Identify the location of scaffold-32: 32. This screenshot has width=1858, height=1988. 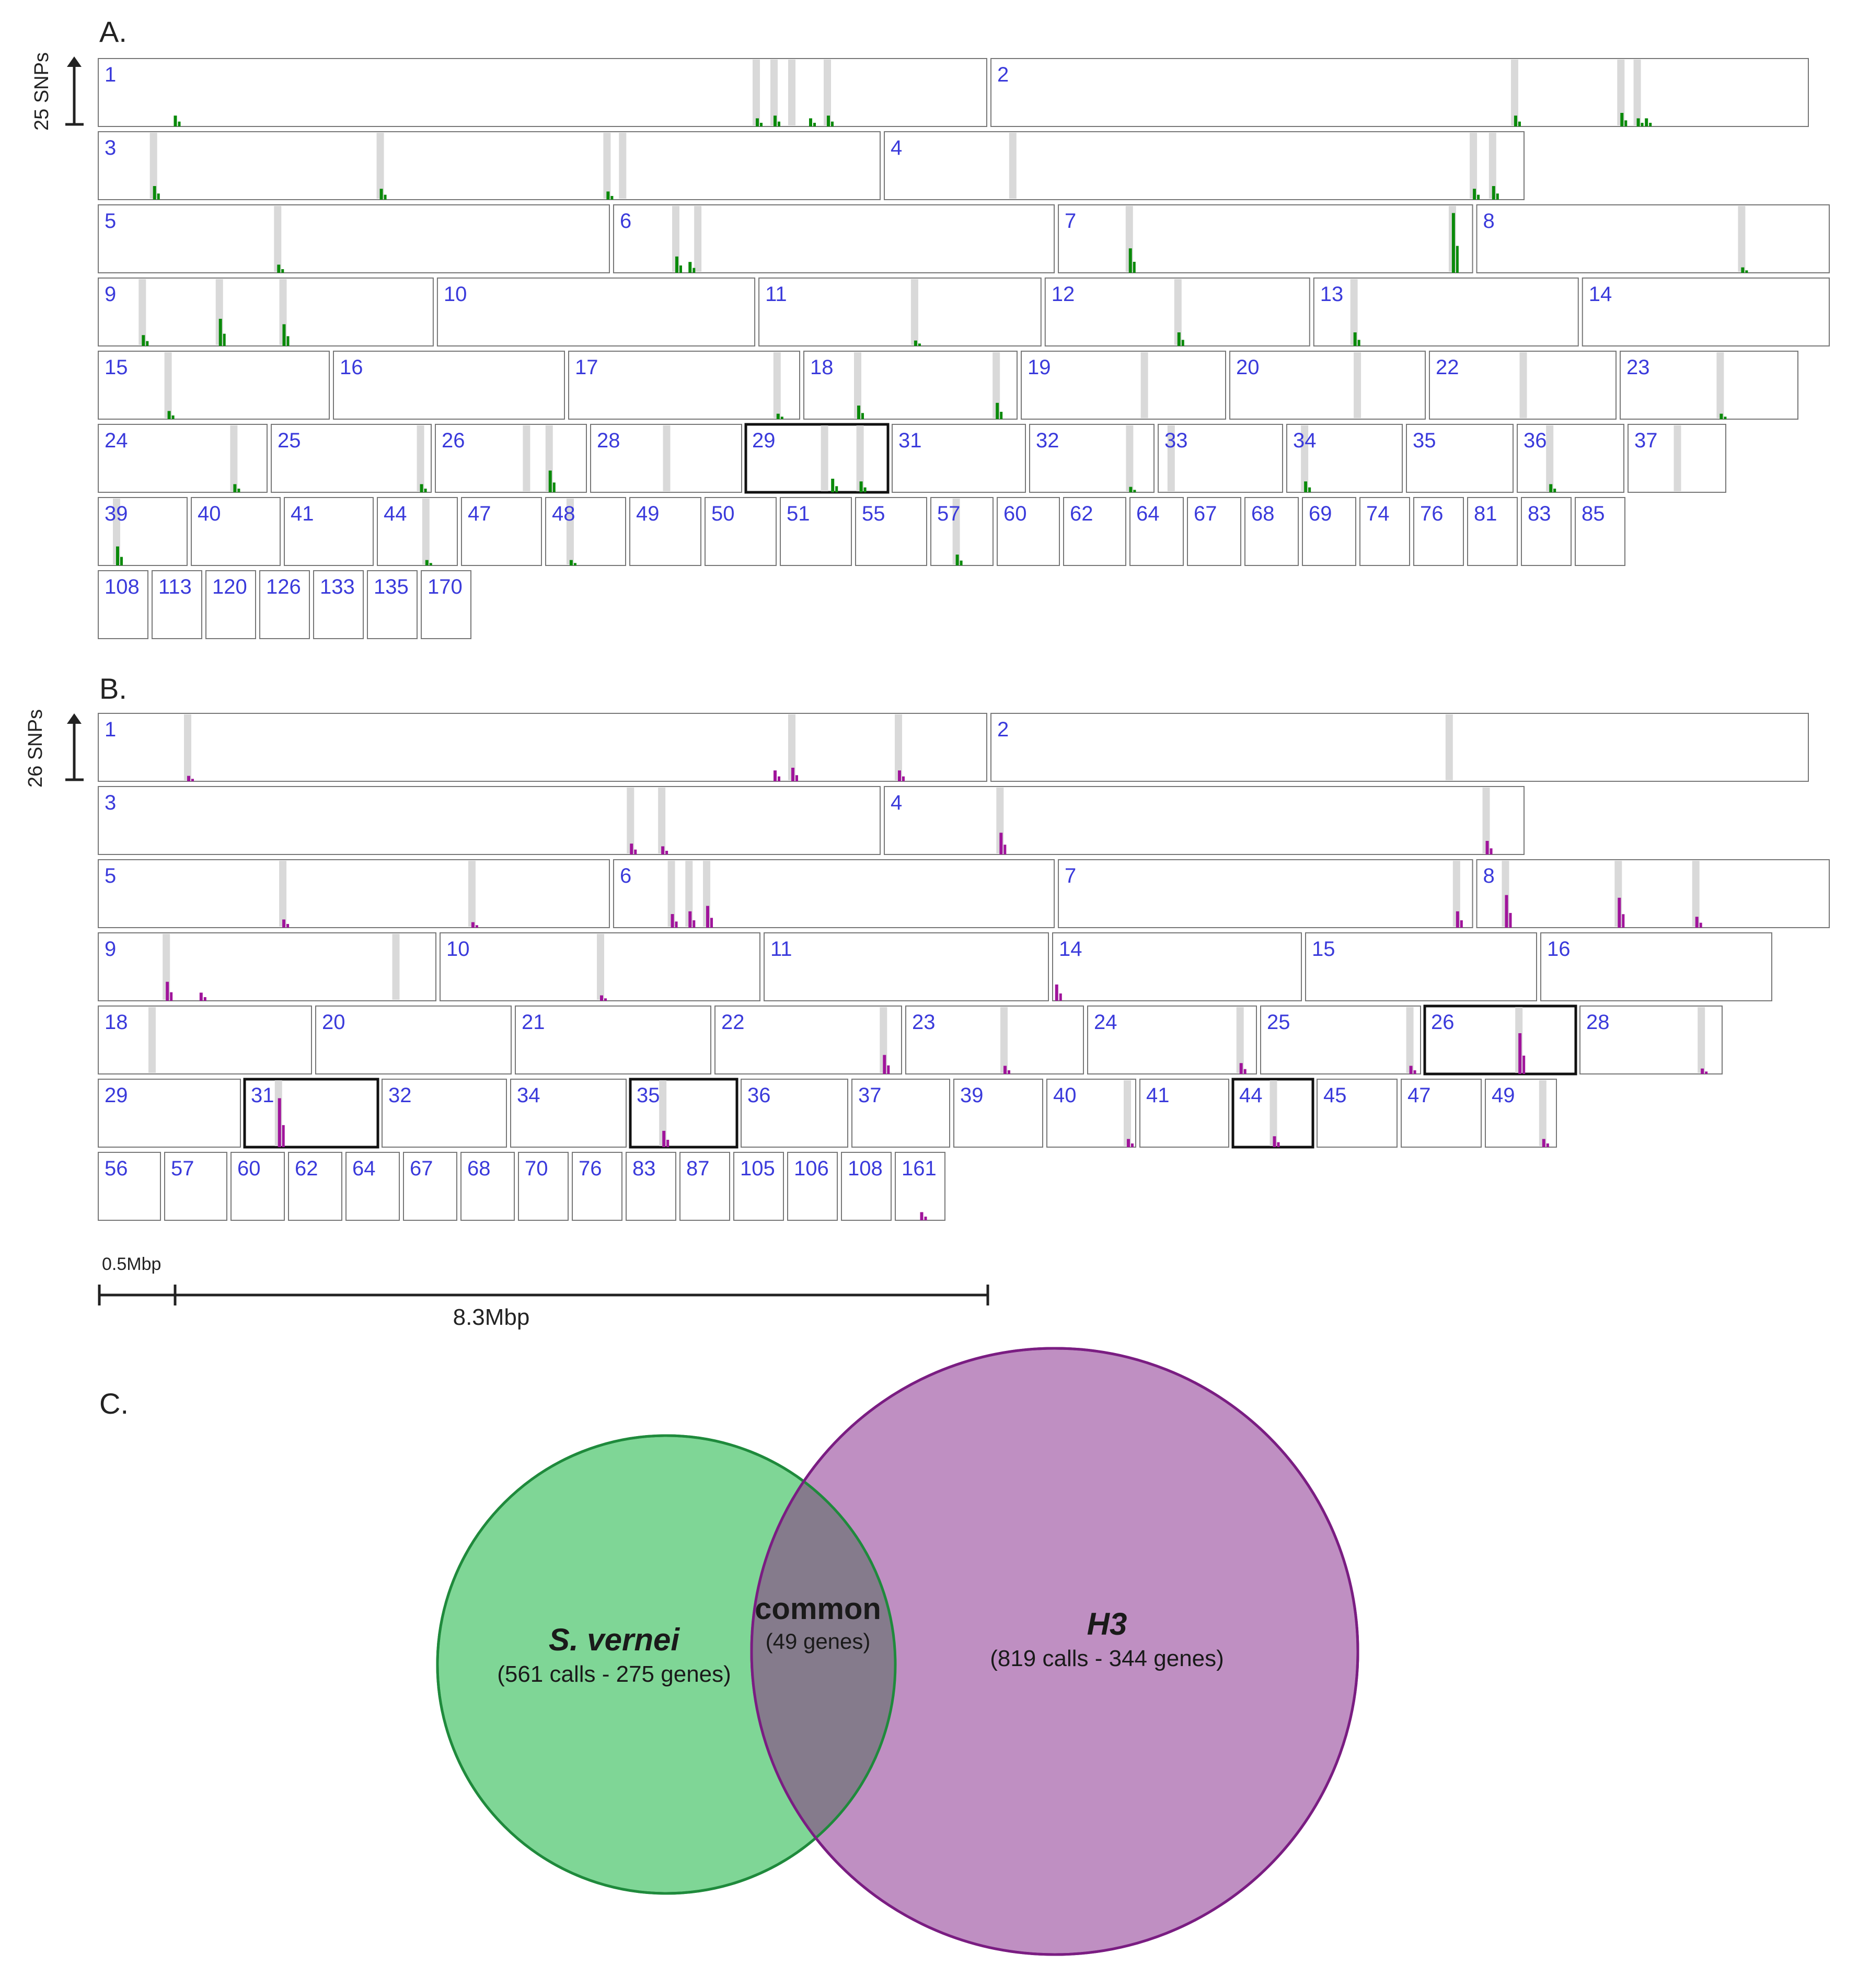
(444, 1113).